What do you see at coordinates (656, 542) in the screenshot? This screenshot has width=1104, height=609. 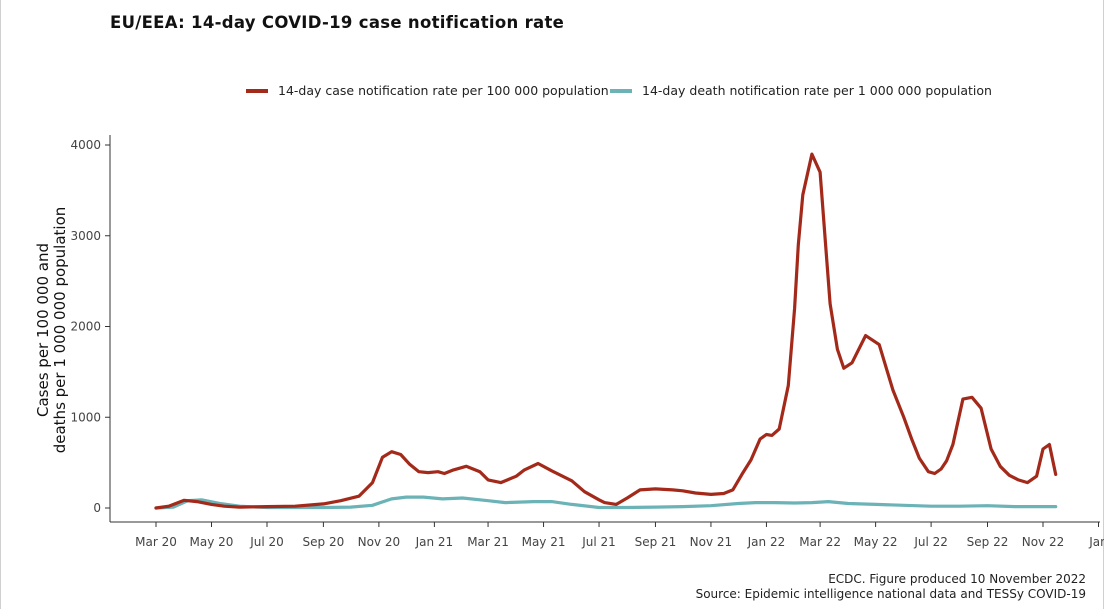 I see `x-tick-label: Sep 21` at bounding box center [656, 542].